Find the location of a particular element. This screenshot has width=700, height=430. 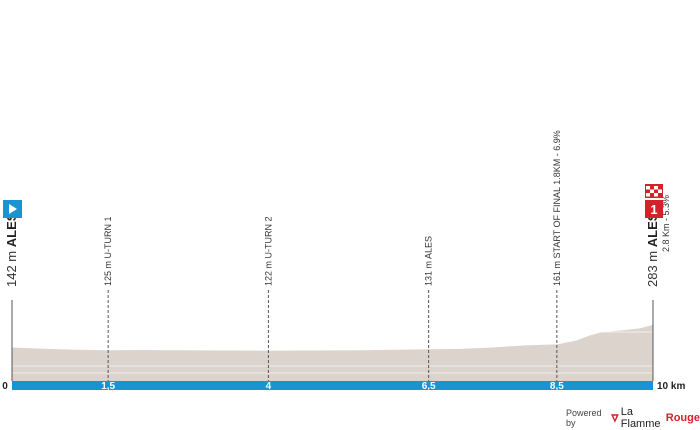

distance-axis: 0 1,5 4 6,5 8,5 10 km is located at coordinates (343, 386).